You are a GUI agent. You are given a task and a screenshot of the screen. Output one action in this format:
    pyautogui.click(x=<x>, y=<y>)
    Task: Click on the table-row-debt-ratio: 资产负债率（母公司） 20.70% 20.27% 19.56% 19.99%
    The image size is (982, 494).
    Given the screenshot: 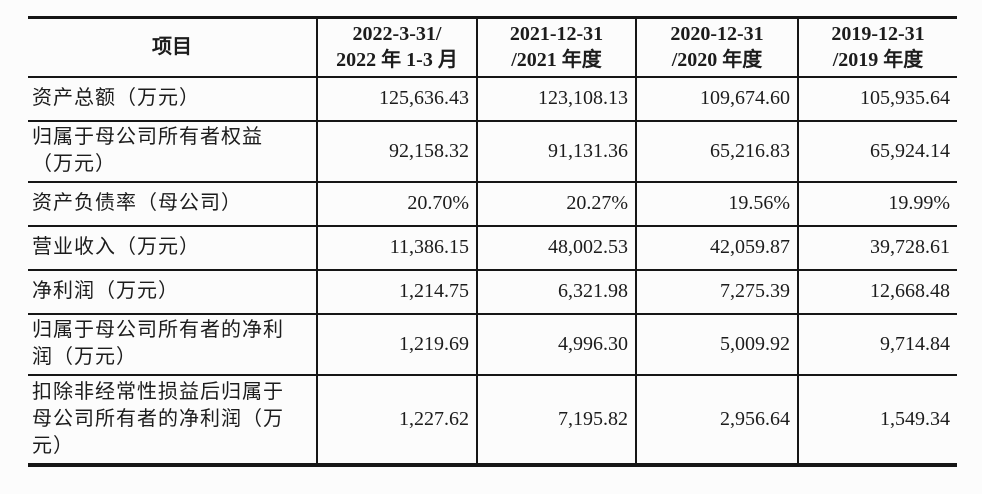 What is the action you would take?
    pyautogui.click(x=492, y=204)
    